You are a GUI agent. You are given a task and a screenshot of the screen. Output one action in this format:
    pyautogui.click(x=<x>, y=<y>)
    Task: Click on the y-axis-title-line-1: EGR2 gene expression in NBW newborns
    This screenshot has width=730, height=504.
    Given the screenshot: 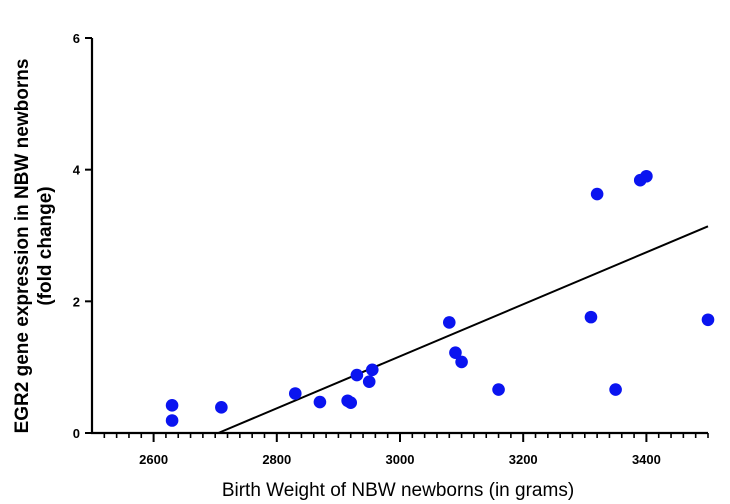 What is the action you would take?
    pyautogui.click(x=22, y=246)
    